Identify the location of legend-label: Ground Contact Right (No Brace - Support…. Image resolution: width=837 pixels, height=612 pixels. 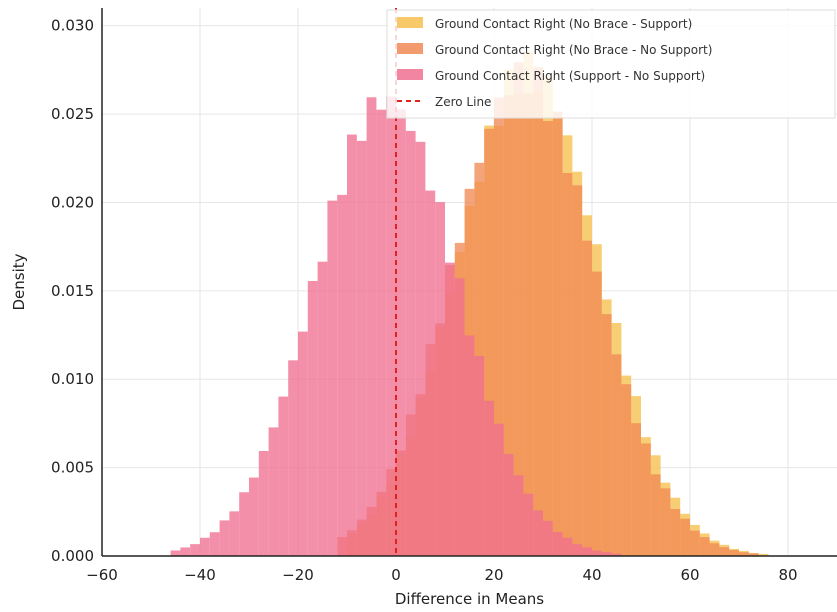
(563, 24).